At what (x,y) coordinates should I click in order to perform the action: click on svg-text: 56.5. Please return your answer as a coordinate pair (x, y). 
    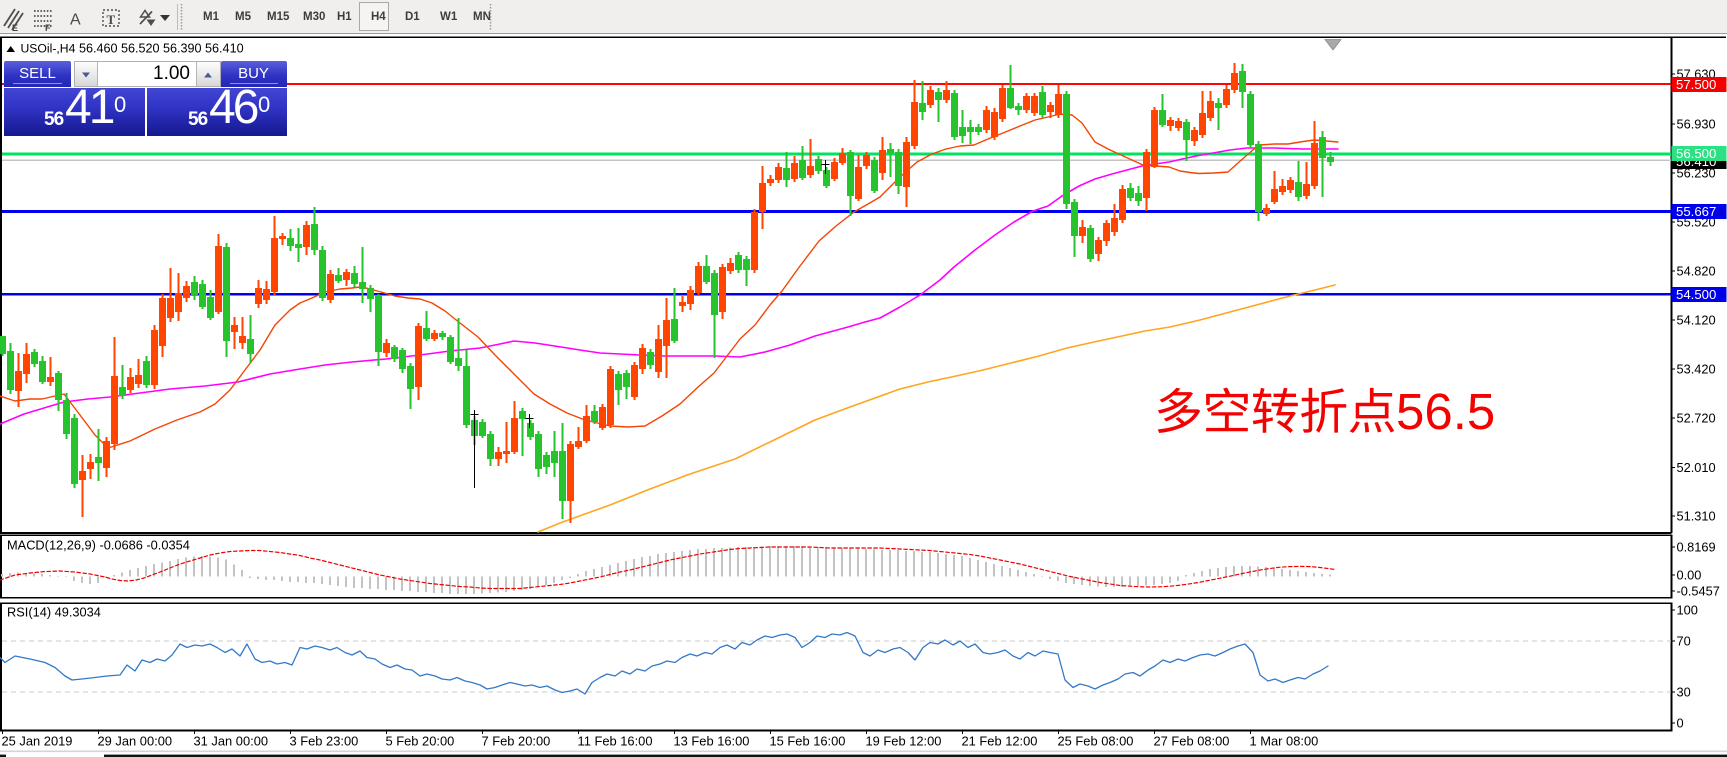
    Looking at the image, I should click on (1445, 411).